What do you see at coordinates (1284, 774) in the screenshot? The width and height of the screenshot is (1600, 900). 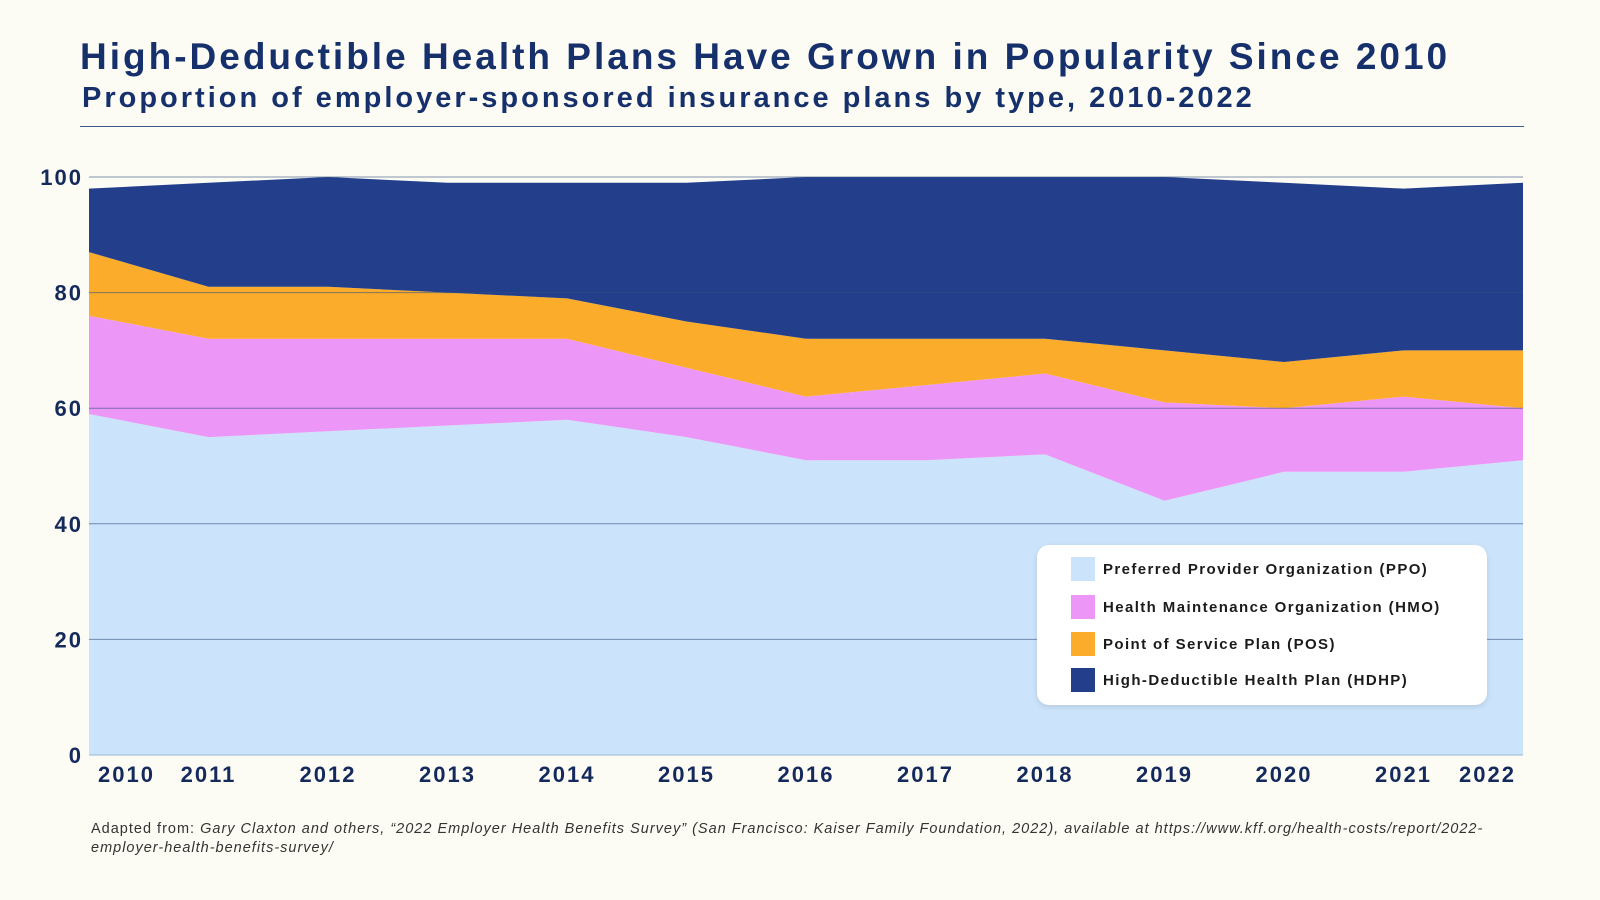 I see `x-tick-label: 2020` at bounding box center [1284, 774].